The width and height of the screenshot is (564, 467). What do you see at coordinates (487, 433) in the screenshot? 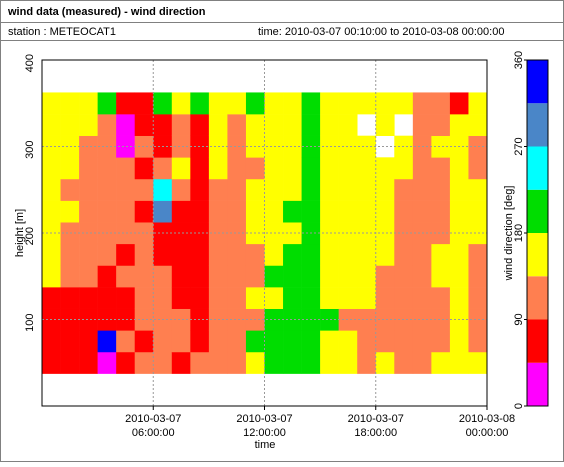
I see `x-tick-label: 00:00:00` at bounding box center [487, 433].